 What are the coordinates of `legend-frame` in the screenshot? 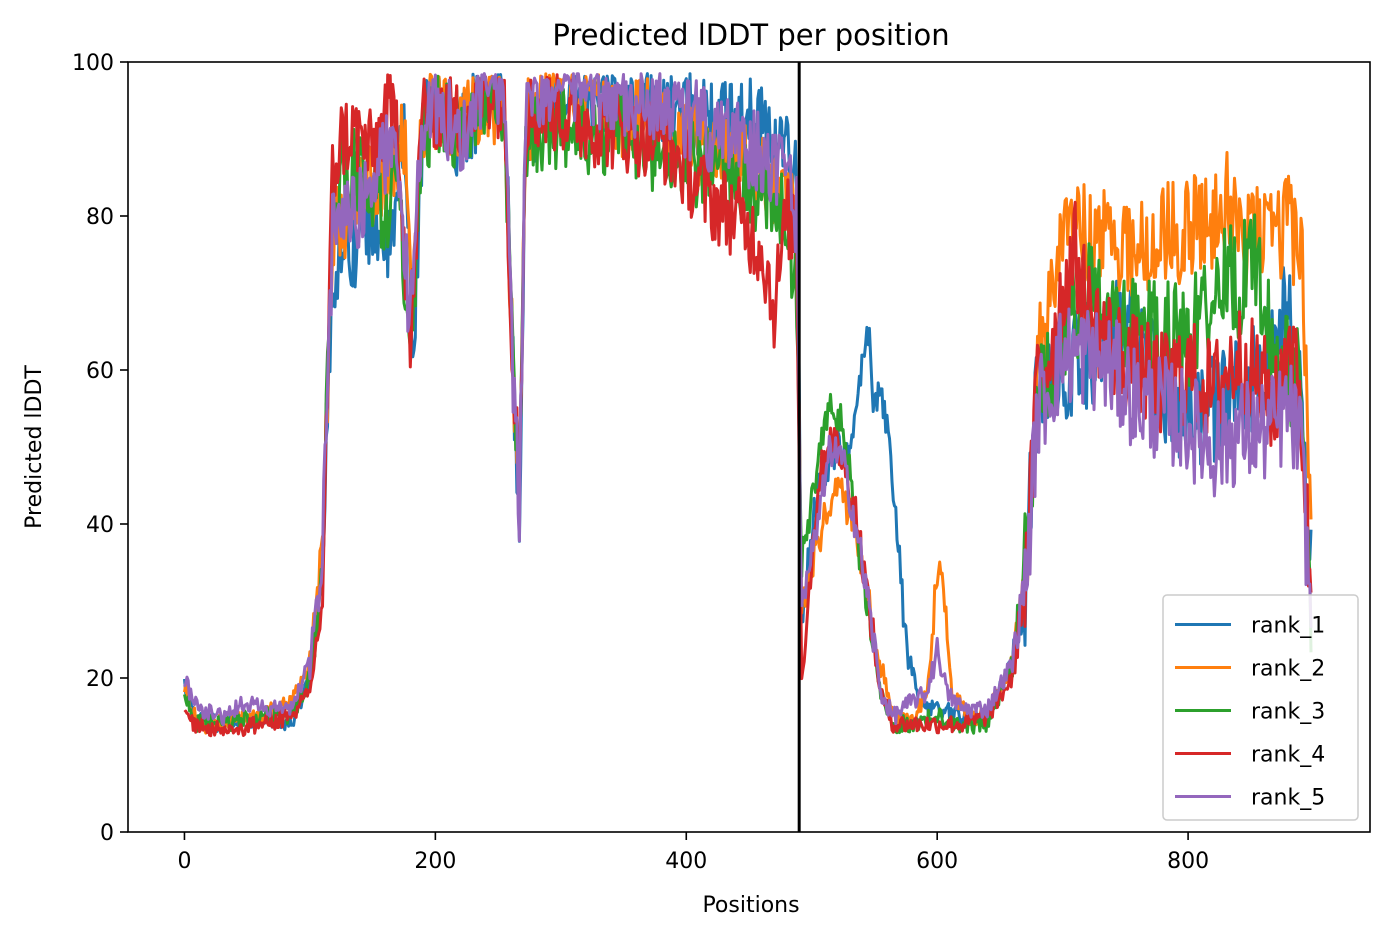 It's located at (1260, 707).